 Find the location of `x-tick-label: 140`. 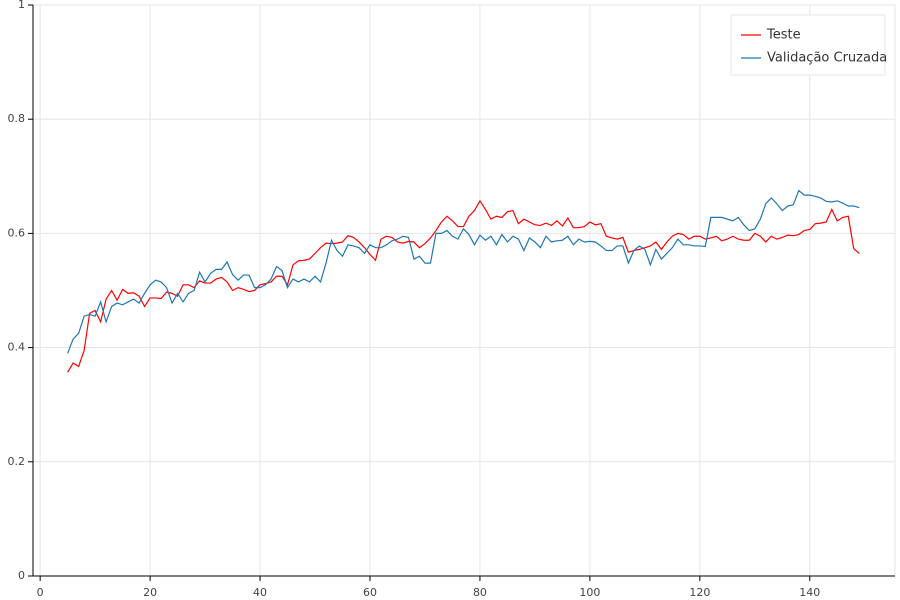

x-tick-label: 140 is located at coordinates (809, 592).